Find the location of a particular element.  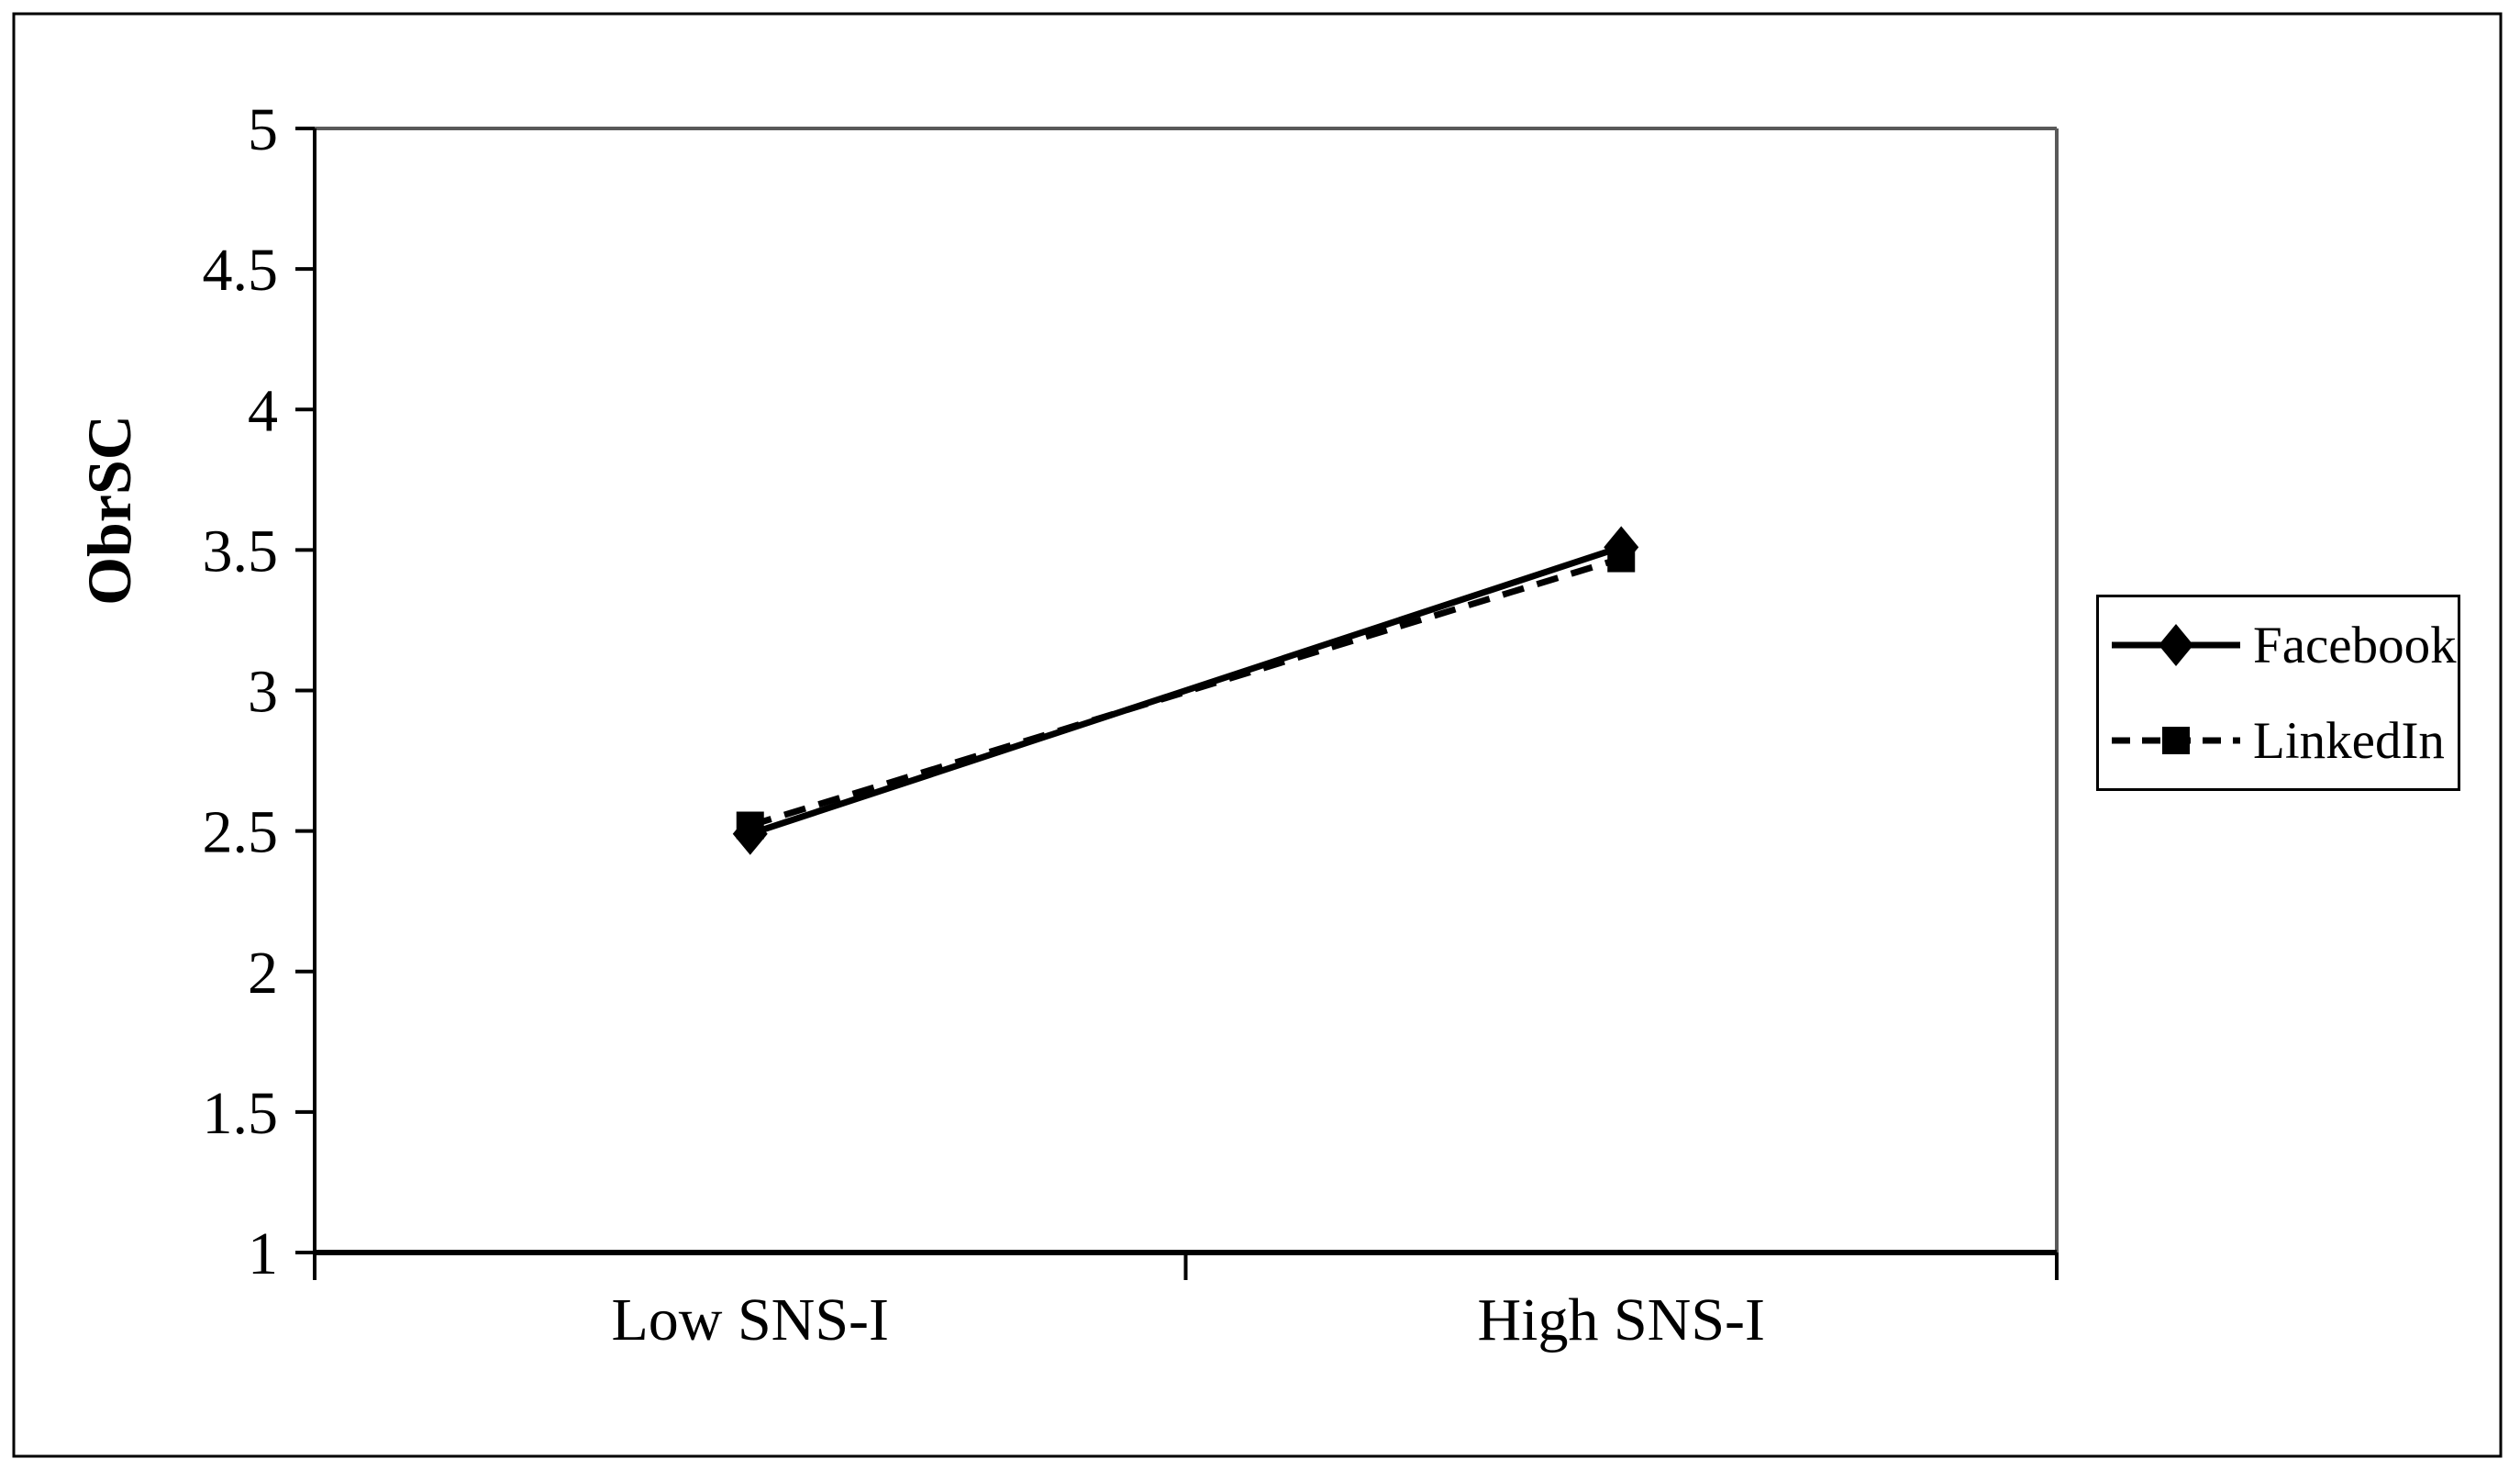

legend-line-sample-facebook is located at coordinates (2176, 645).